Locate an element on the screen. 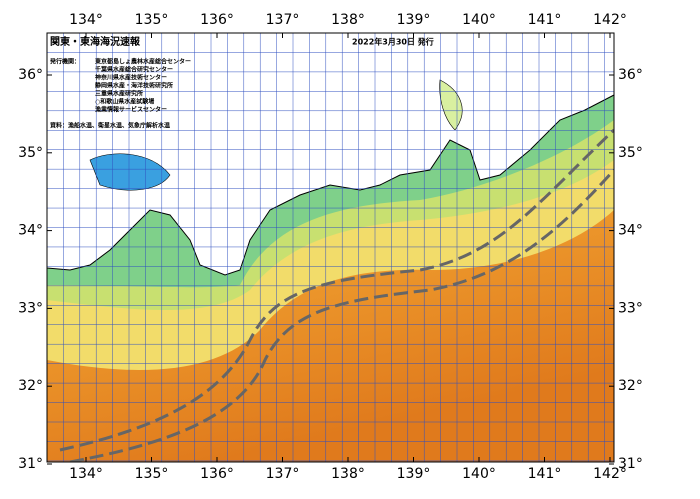 The height and width of the screenshot is (499, 700). issuer: 千葉県水産総合研究センター is located at coordinates (134, 70).